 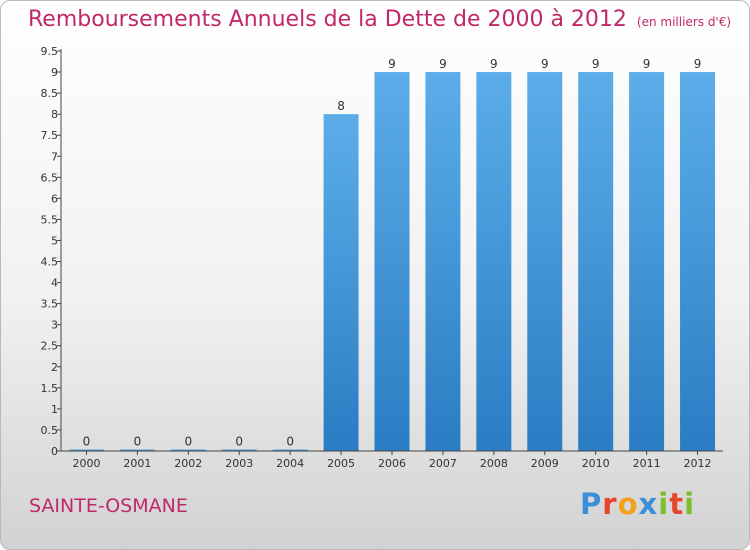 I want to click on x-tick-label: 2004, so click(x=290, y=463).